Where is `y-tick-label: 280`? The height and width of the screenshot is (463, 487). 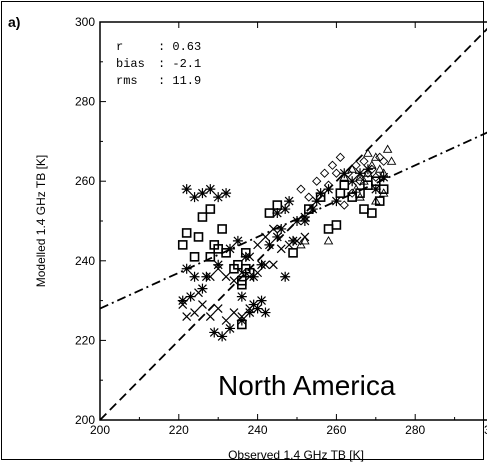 y-tick-label: 280 is located at coordinates (85, 102).